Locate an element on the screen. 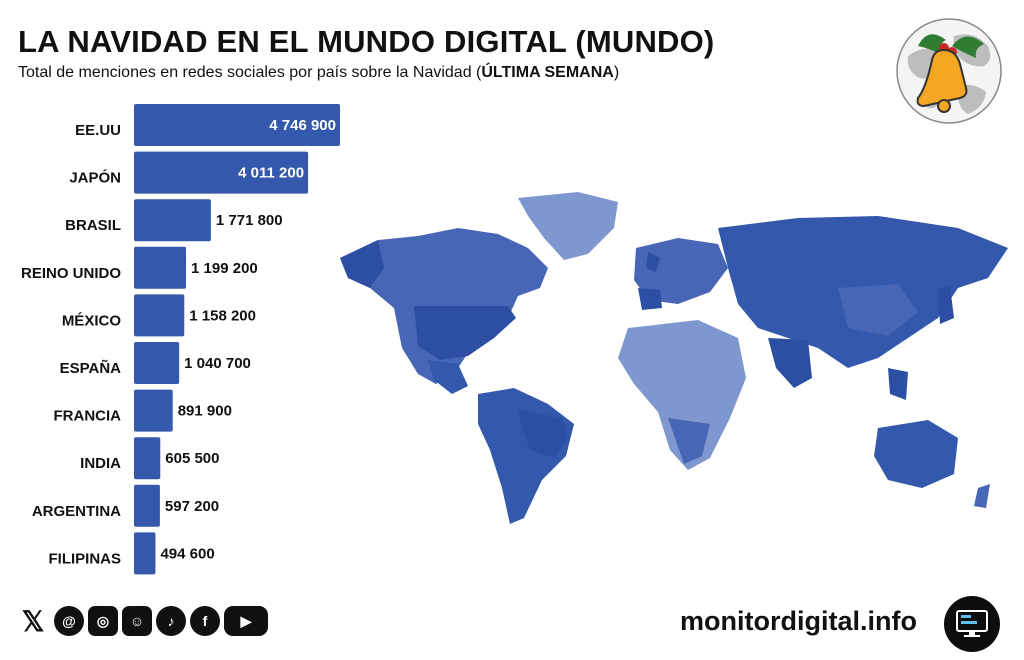  bar-row: FRANCIA 891 900 is located at coordinates (143, 410).